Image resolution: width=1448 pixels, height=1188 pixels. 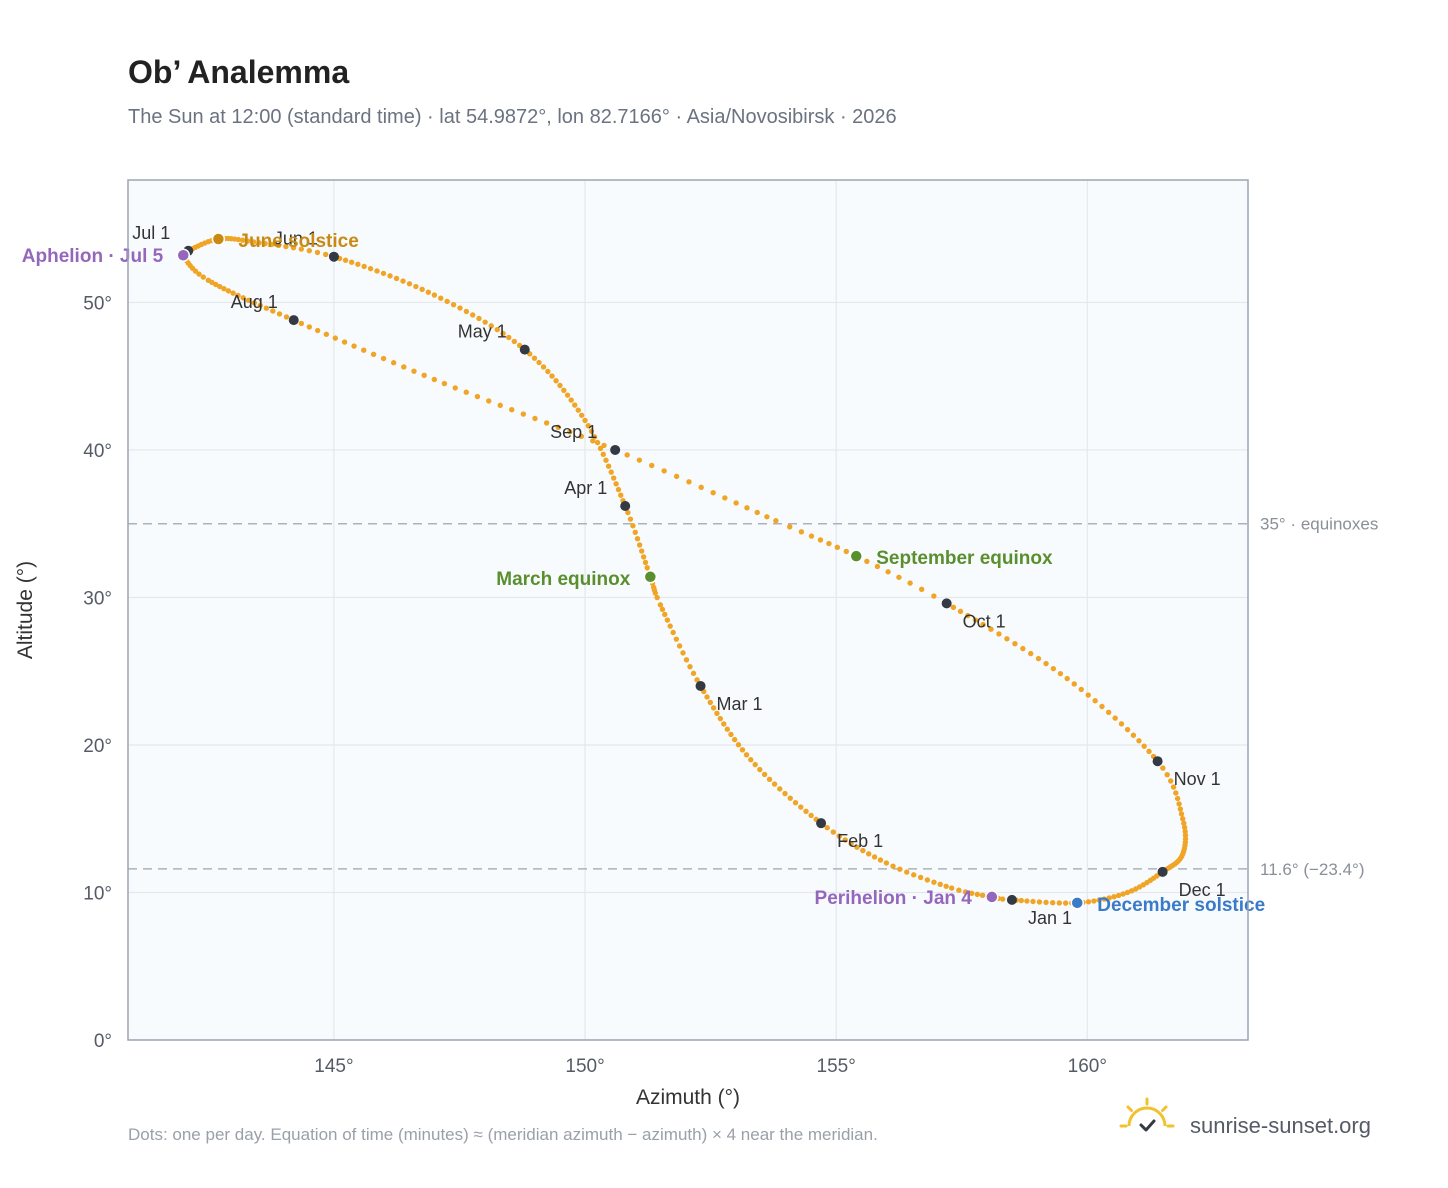 I want to click on month-label: Feb 1, so click(x=860, y=841).